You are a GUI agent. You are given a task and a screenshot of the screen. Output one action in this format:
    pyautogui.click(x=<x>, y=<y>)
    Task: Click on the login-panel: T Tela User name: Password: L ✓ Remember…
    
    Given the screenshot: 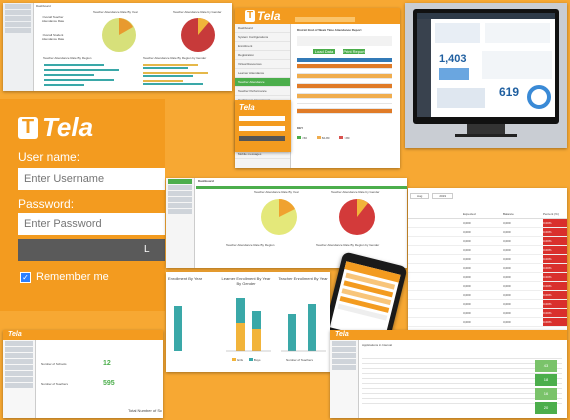 What is the action you would take?
    pyautogui.click(x=82, y=205)
    